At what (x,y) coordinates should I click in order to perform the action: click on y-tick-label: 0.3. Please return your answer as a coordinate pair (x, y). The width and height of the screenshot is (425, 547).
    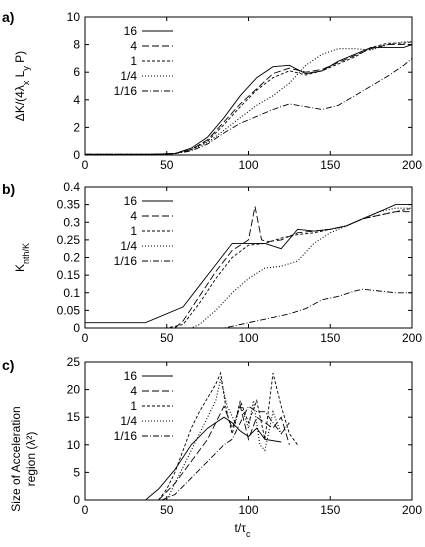
    Looking at the image, I should click on (71, 222).